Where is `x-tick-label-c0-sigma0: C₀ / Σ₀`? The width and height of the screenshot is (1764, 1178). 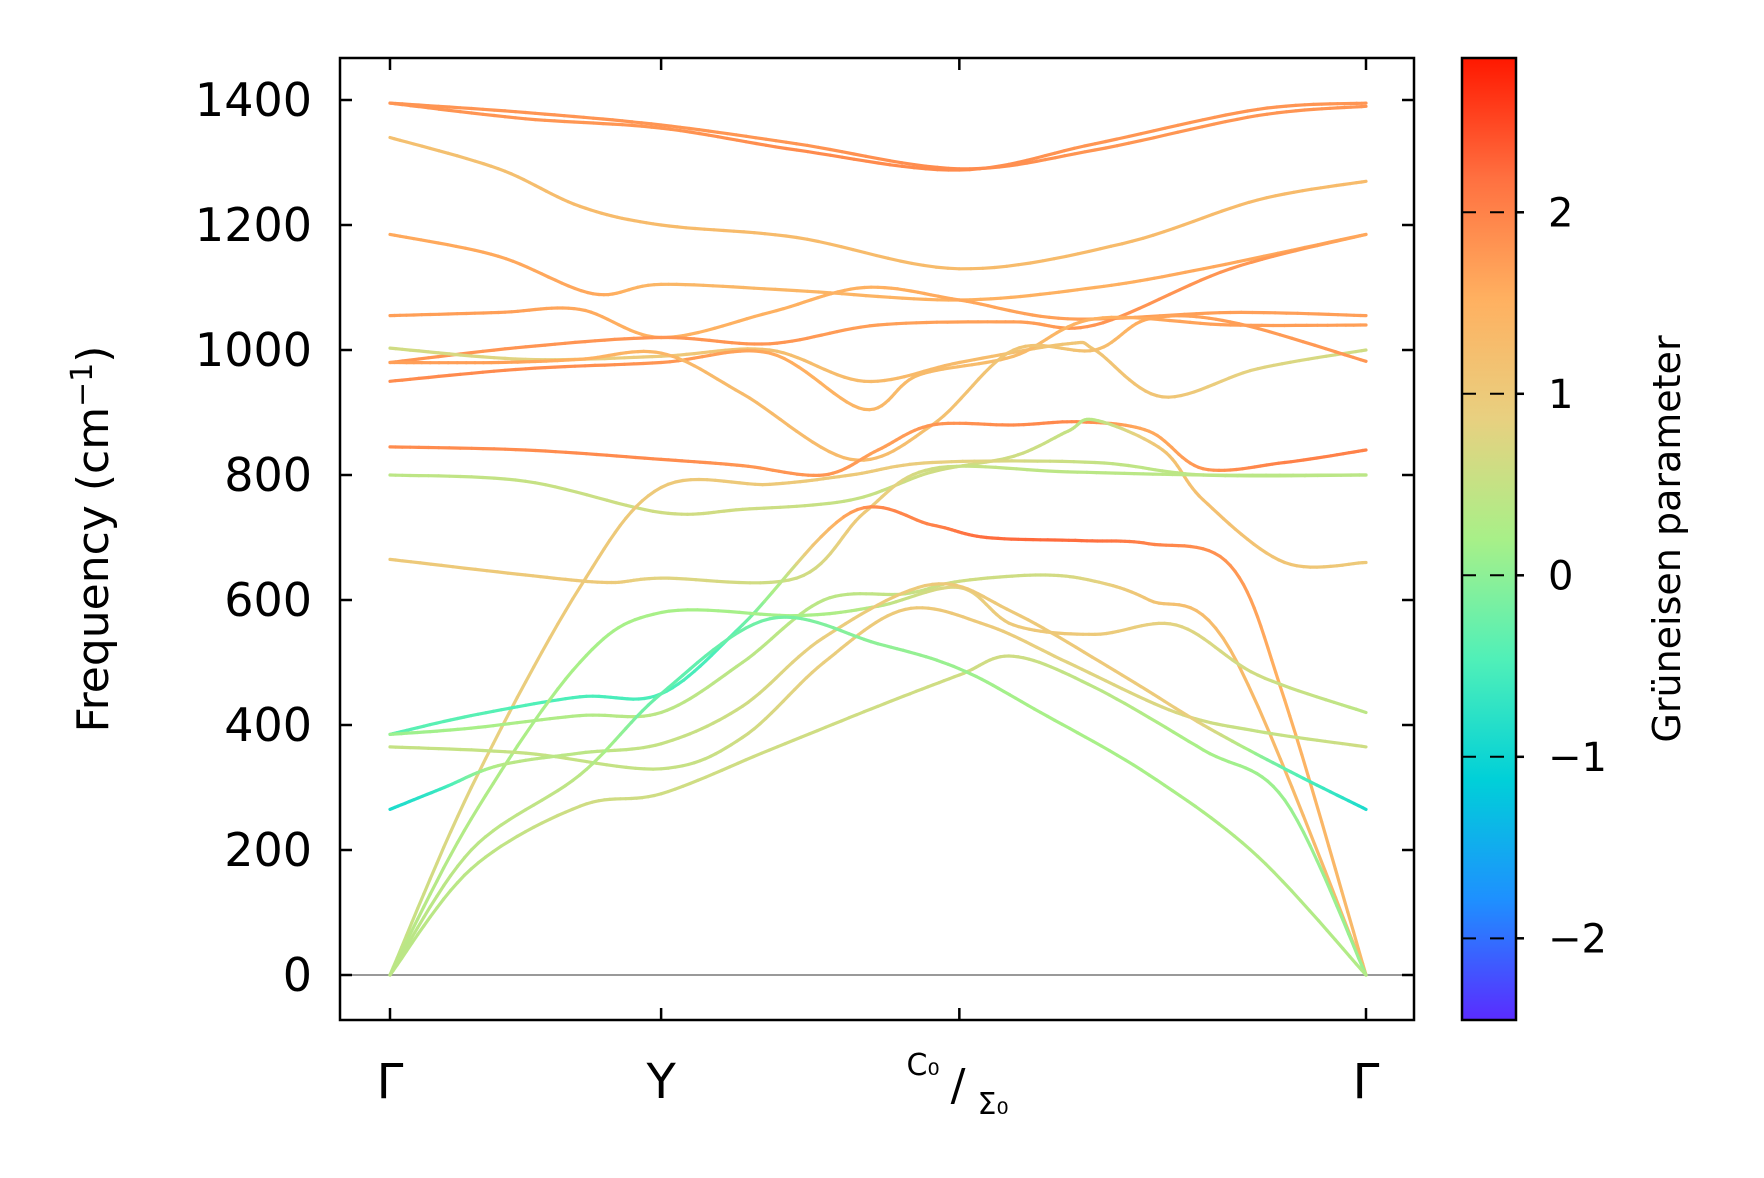
x-tick-label-c0-sigma0: C₀ / Σ₀ is located at coordinates (958, 1085).